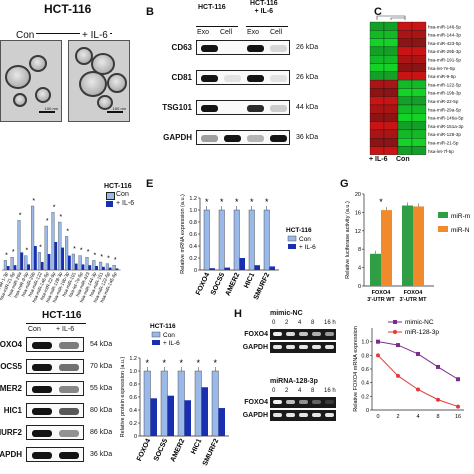  Describe the element at coordinates (437, 417) in the screenshot. I see `xtick-h: 8` at that location.